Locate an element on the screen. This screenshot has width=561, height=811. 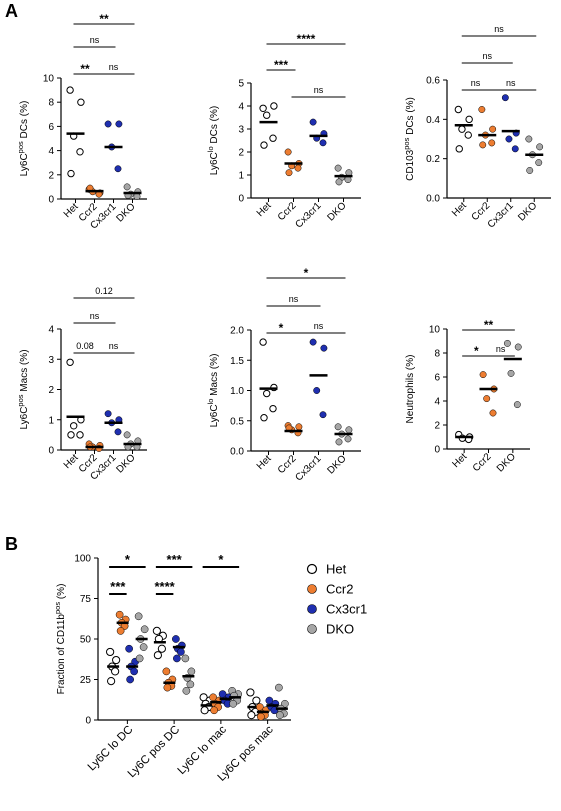
y-tick-label: 0.6 is located at coordinates (433, 81).